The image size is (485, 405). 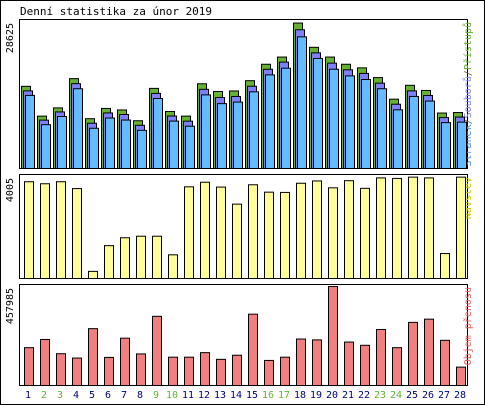 What do you see at coordinates (108, 395) in the screenshot?
I see `x-tick-label-6: 6` at bounding box center [108, 395].